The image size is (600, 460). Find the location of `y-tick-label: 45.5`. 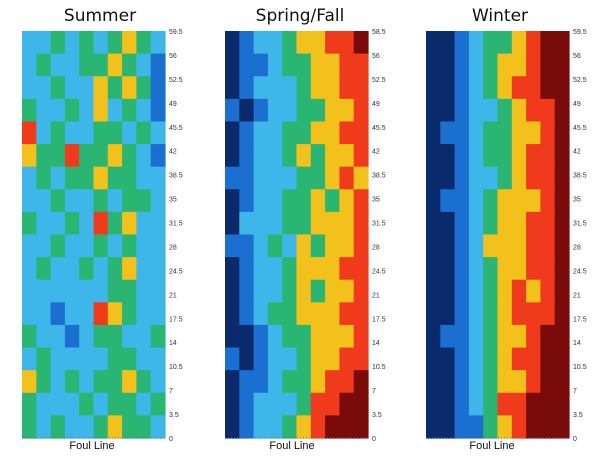

y-tick-label: 45.5 is located at coordinates (176, 128).